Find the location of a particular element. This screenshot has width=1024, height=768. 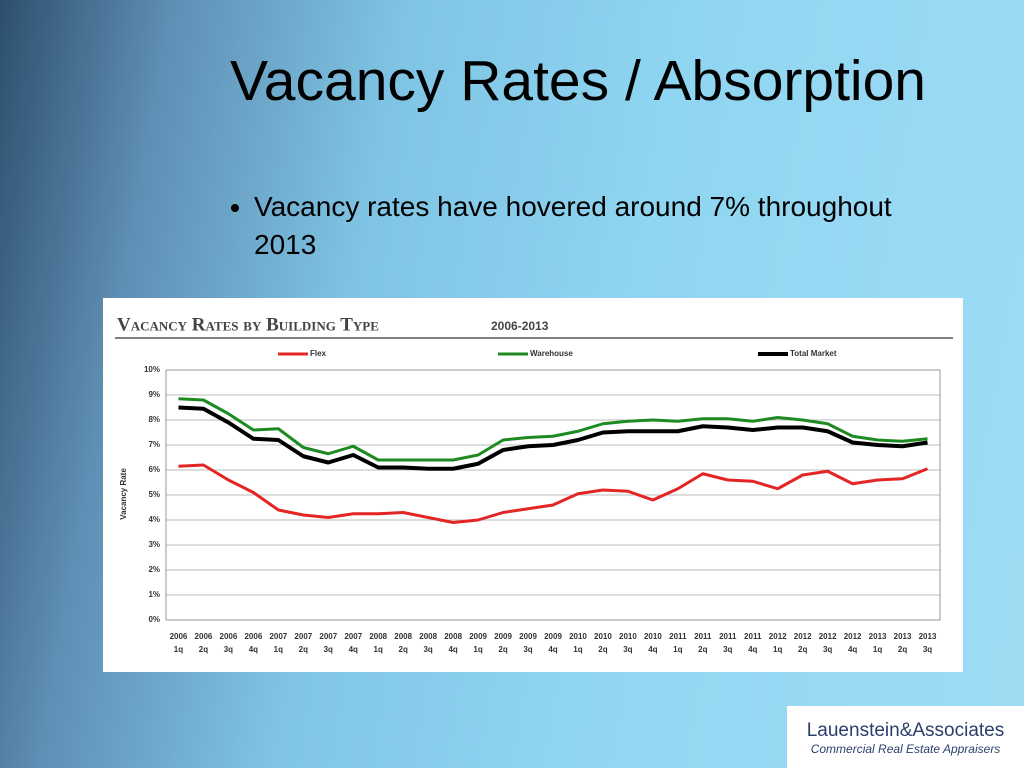

x-tick-label: 2011 2q is located at coordinates (703, 643).